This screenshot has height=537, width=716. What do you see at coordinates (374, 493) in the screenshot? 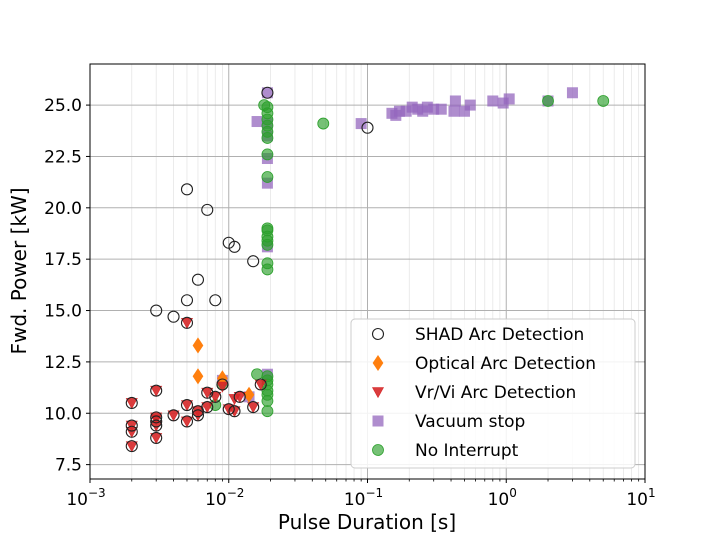
I see `x-tick-exponent: −1` at bounding box center [374, 493].